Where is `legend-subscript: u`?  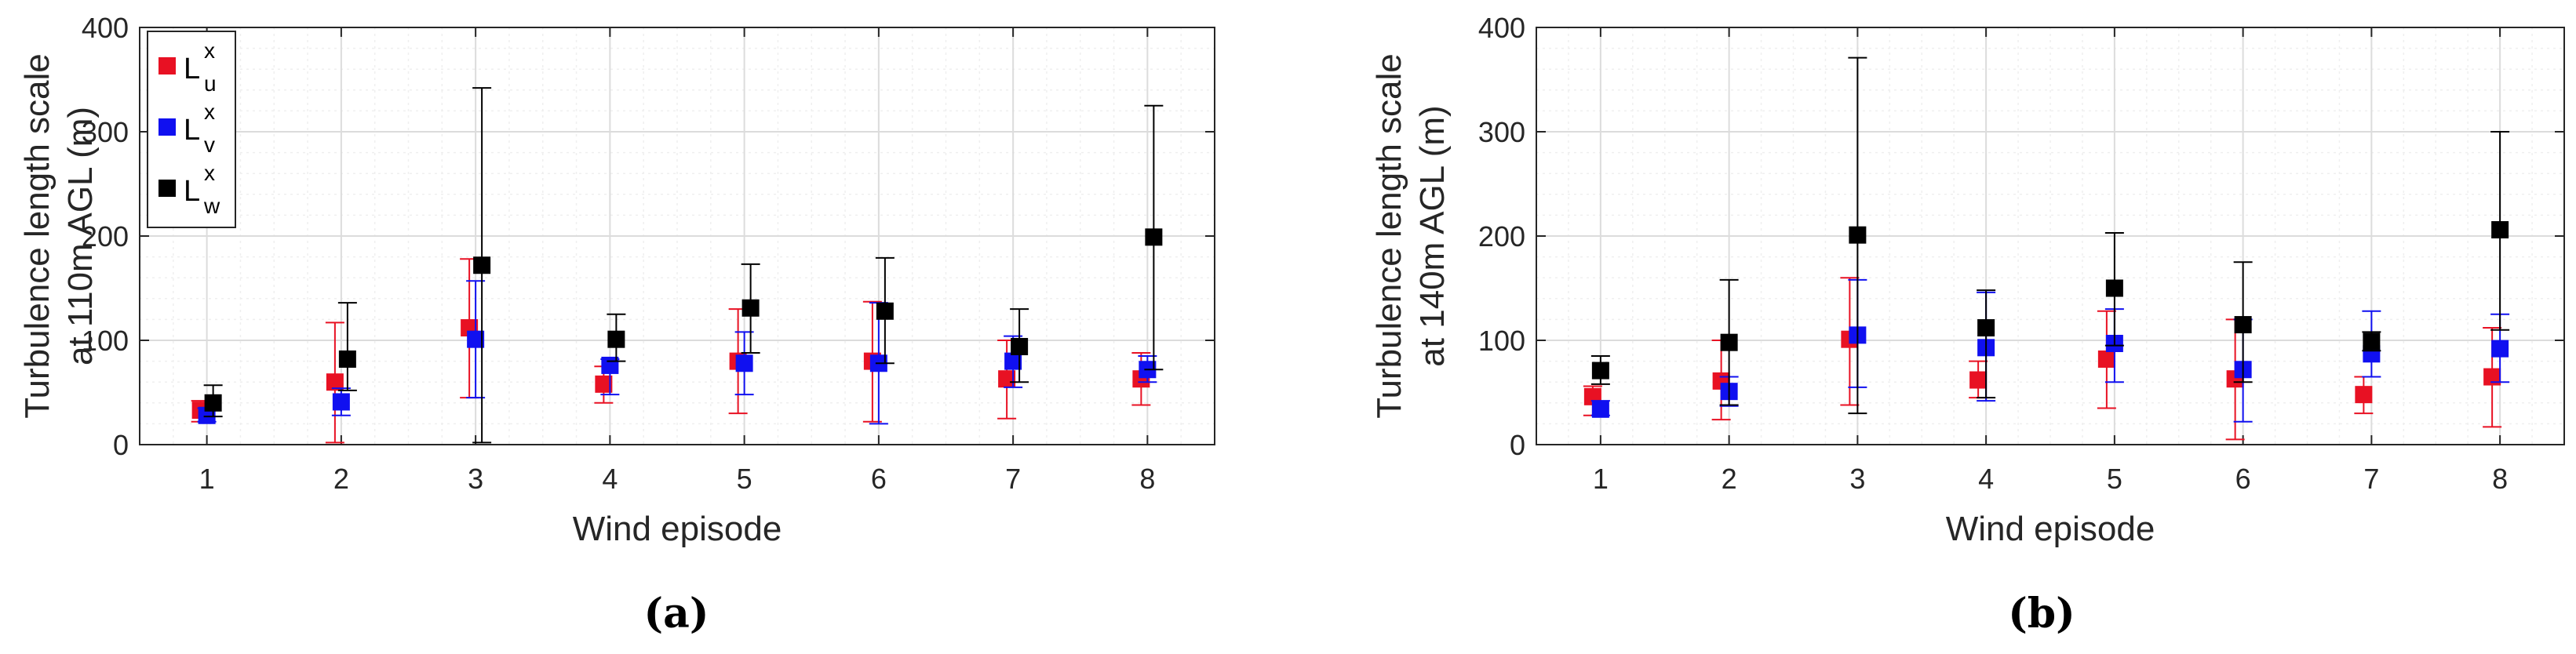
legend-subscript: u is located at coordinates (210, 83).